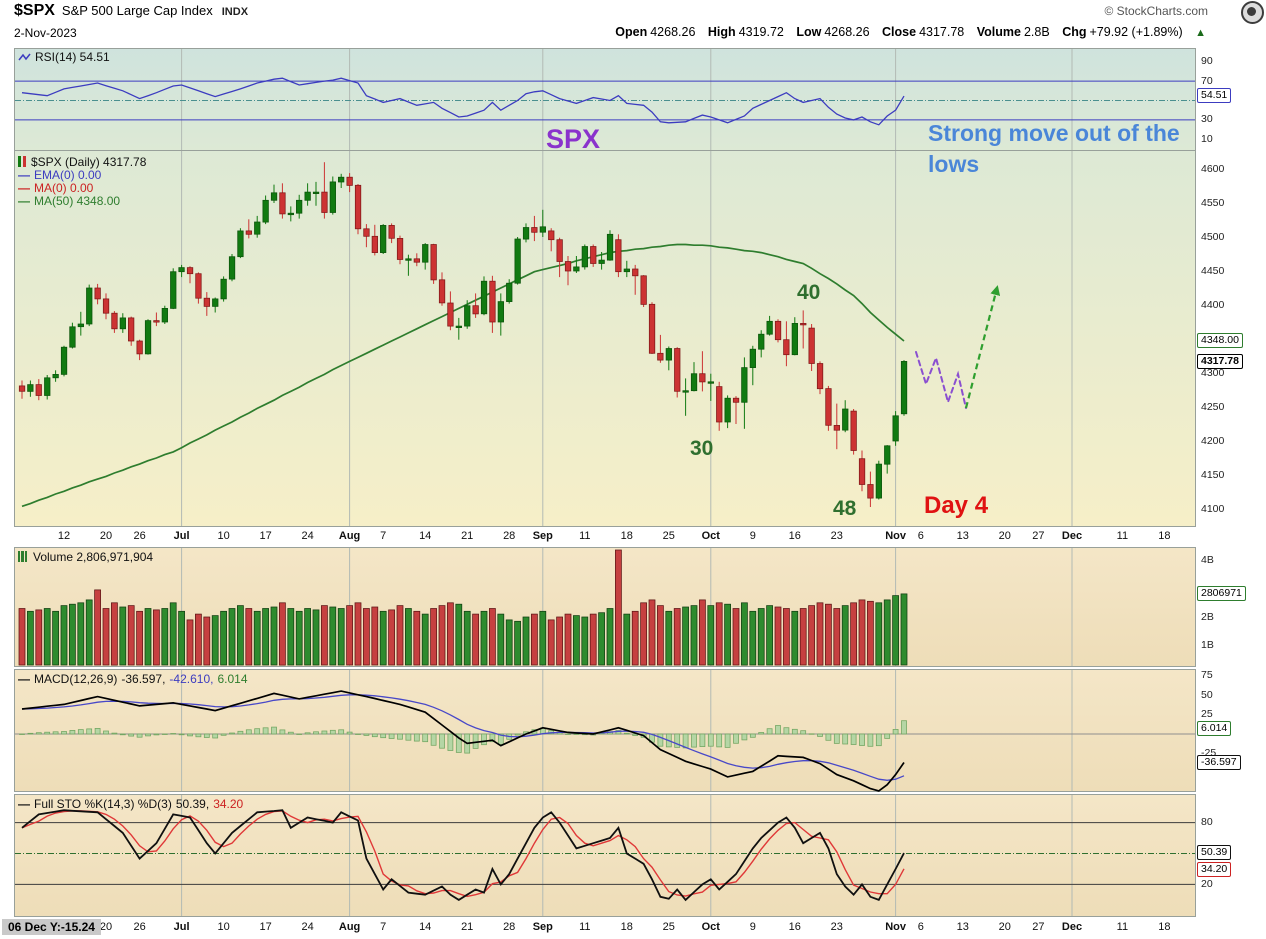 Image resolution: width=1266 pixels, height=939 pixels. I want to click on y-axis-label: 4250, so click(1213, 407).